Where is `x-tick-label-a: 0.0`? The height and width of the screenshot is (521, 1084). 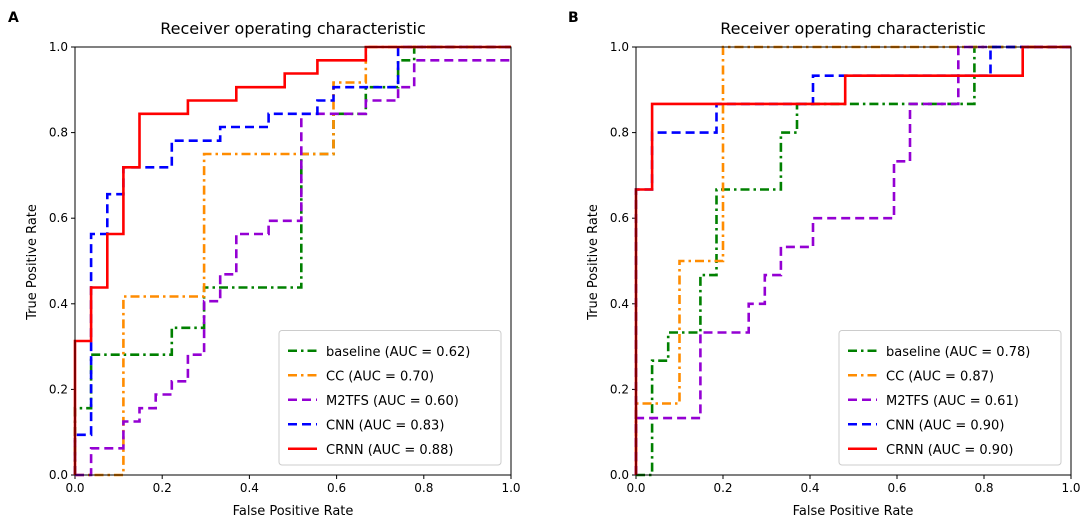
x-tick-label-a: 0.0 is located at coordinates (74, 488).